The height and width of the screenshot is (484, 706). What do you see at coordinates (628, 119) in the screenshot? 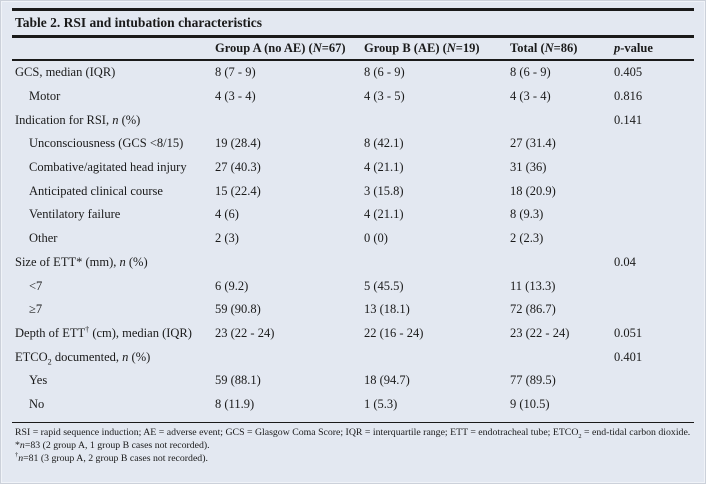
I see `cell-p-value: 0.141` at bounding box center [628, 119].